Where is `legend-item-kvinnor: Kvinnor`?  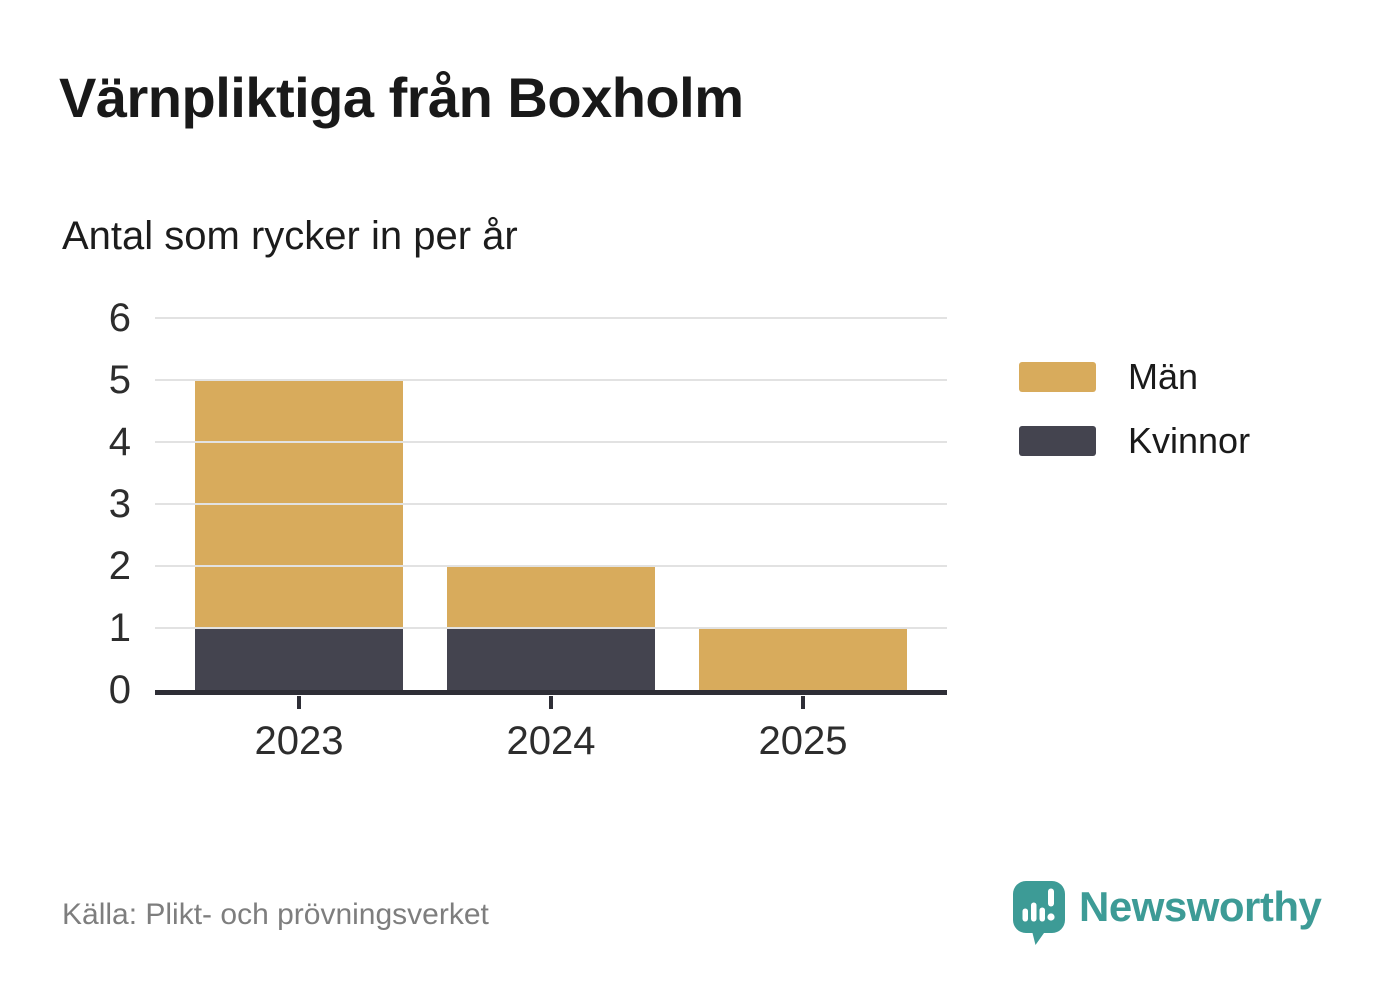 legend-item-kvinnor: Kvinnor is located at coordinates (1134, 441).